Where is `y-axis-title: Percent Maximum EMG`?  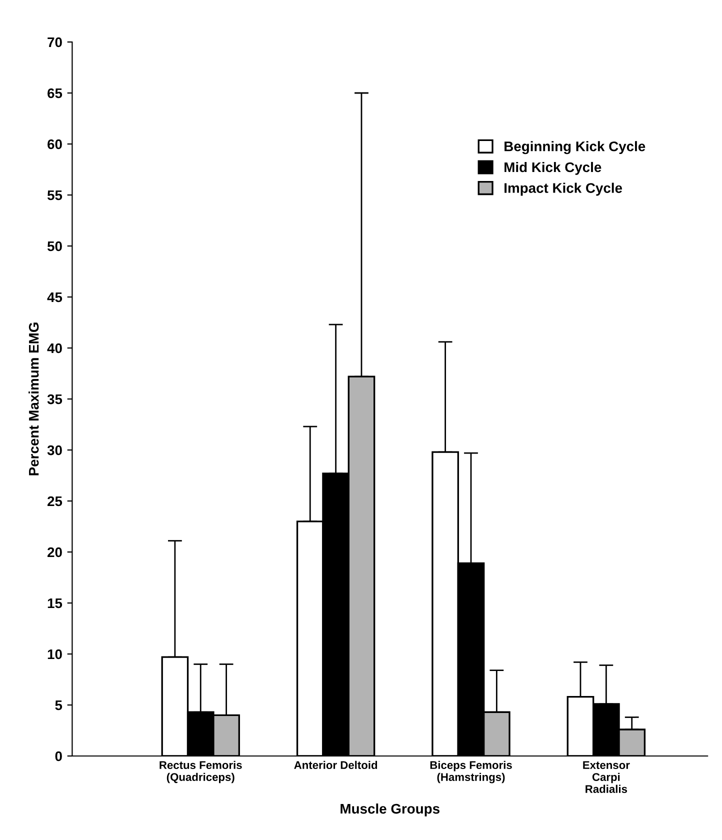 y-axis-title: Percent Maximum EMG is located at coordinates (33, 399).